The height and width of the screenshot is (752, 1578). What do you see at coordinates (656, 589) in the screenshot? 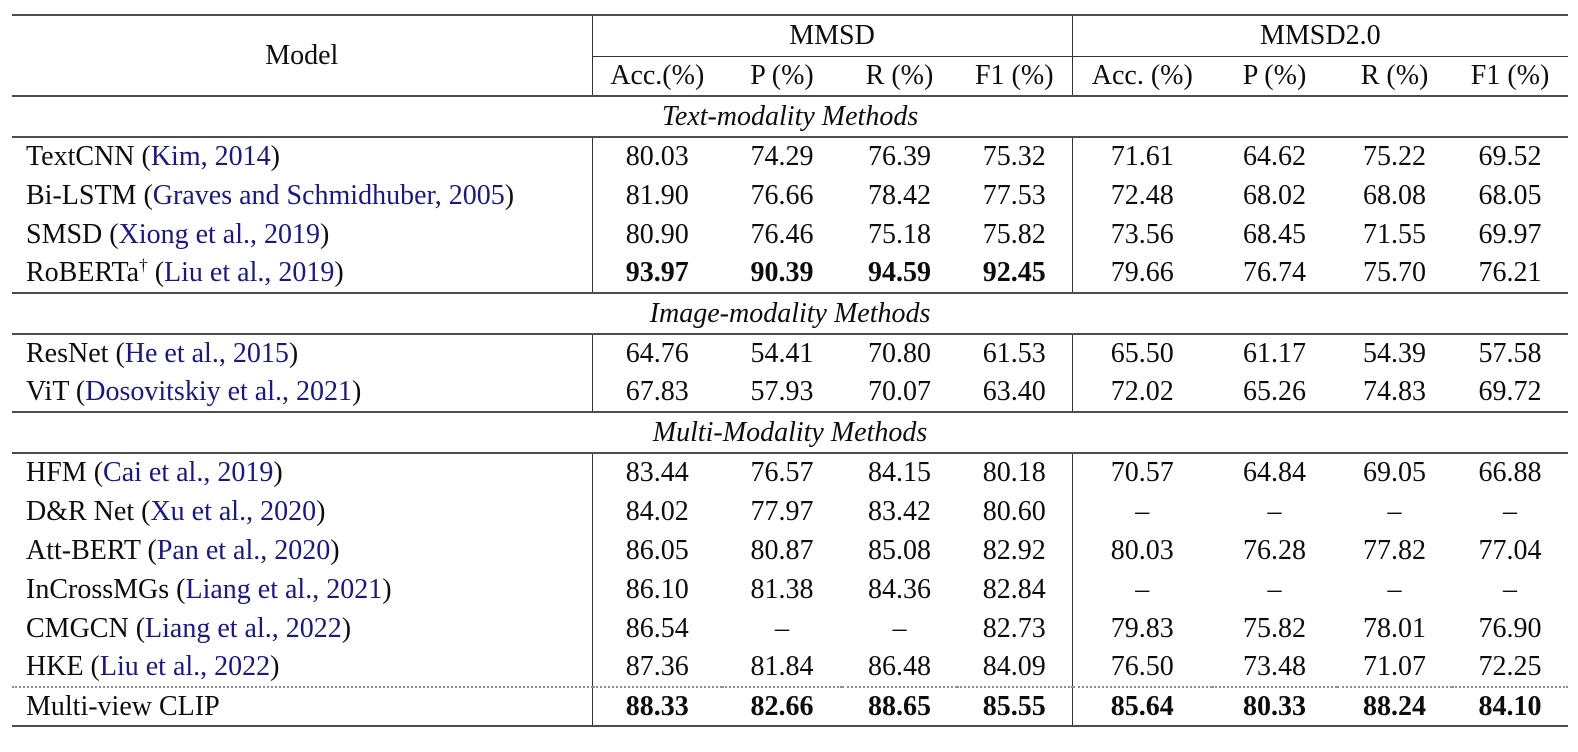
I see `metric-cell: 86.10` at bounding box center [656, 589].